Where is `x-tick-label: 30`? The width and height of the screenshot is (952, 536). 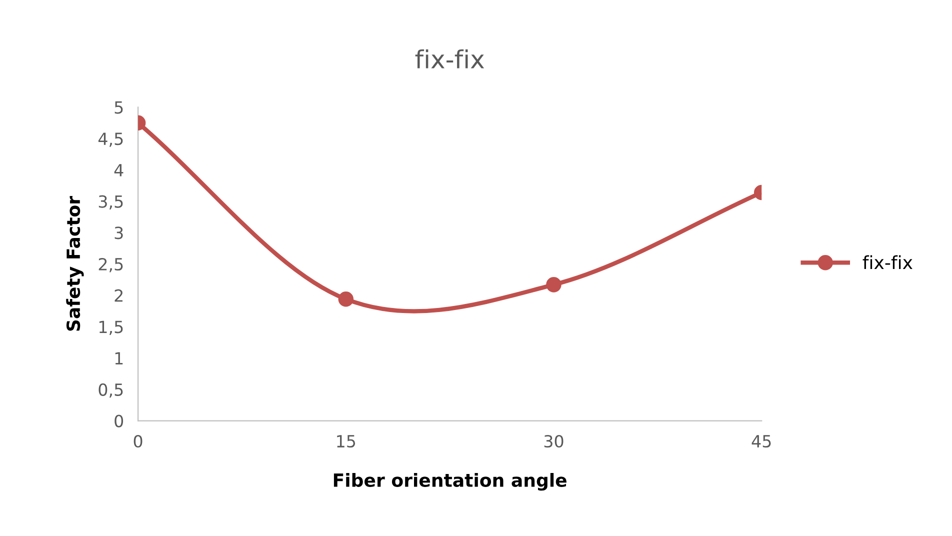
x-tick-label: 30 is located at coordinates (554, 441).